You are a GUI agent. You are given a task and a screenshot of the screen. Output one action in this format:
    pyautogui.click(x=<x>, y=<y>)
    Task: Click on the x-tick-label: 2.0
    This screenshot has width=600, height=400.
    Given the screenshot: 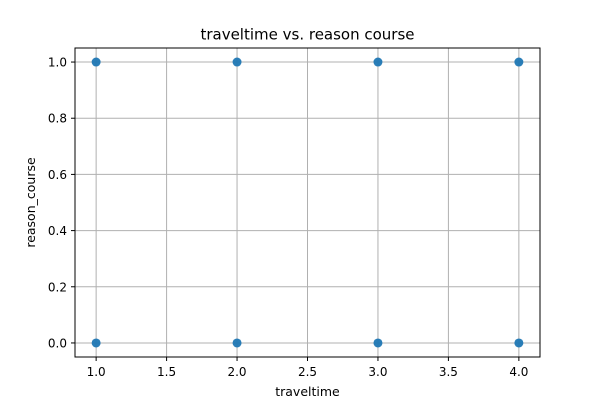 What is the action you would take?
    pyautogui.click(x=236, y=372)
    